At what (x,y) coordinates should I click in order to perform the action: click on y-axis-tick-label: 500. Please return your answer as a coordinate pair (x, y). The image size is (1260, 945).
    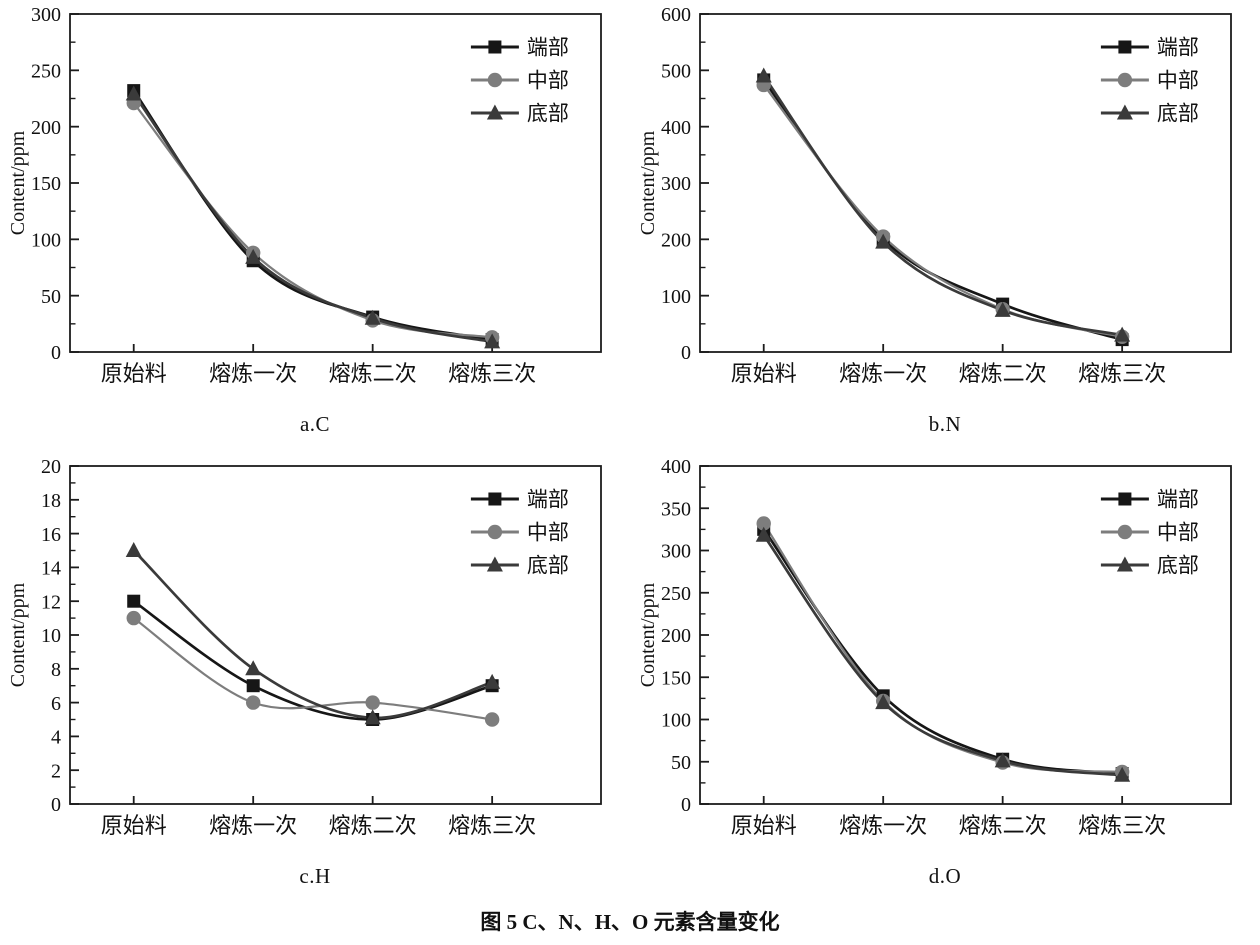
    Looking at the image, I should click on (676, 72).